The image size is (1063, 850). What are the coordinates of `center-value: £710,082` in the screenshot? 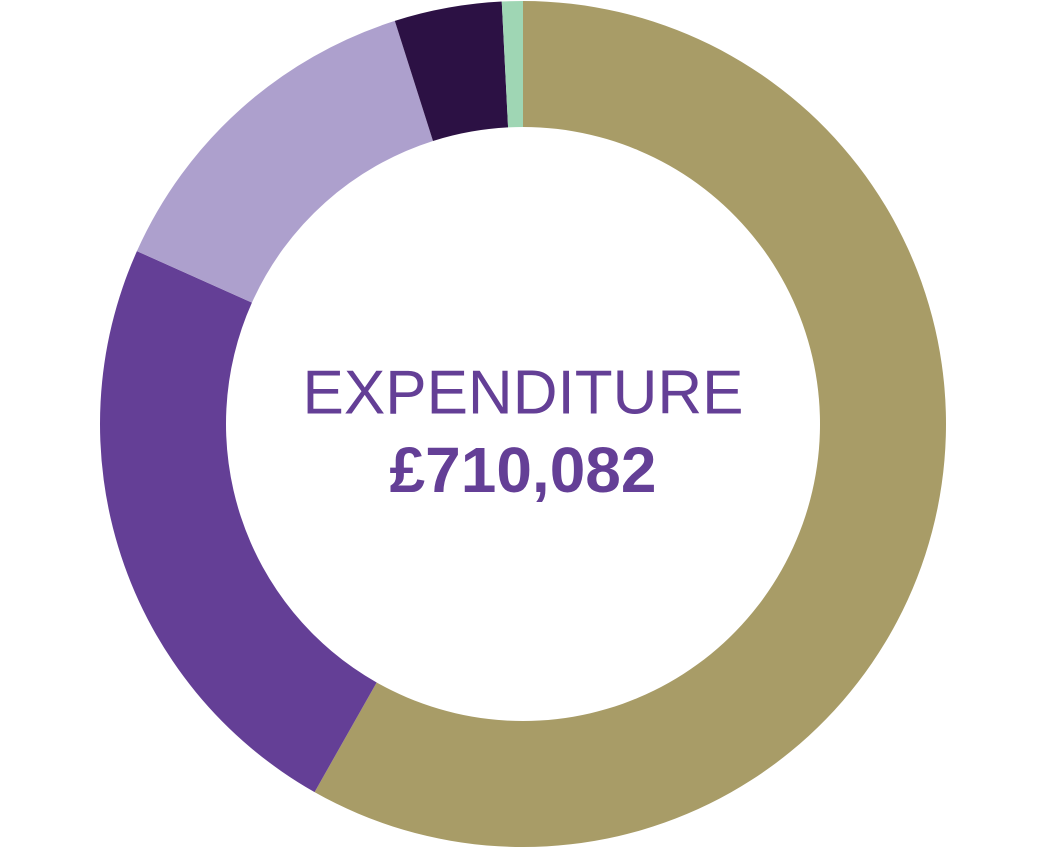 It's located at (523, 470).